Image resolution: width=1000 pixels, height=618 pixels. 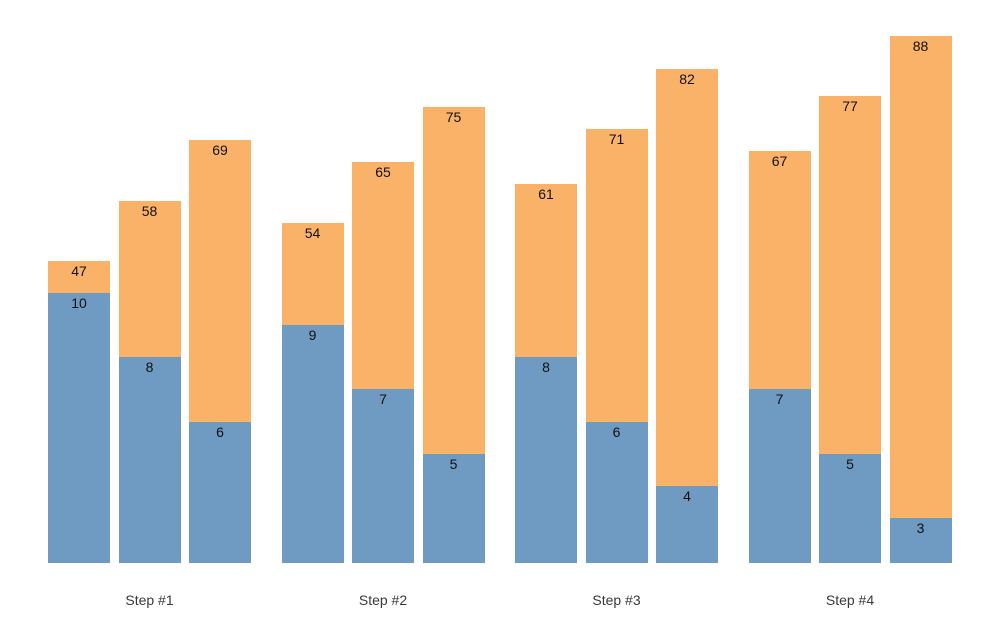 What do you see at coordinates (383, 172) in the screenshot?
I see `bar-total-label: 65` at bounding box center [383, 172].